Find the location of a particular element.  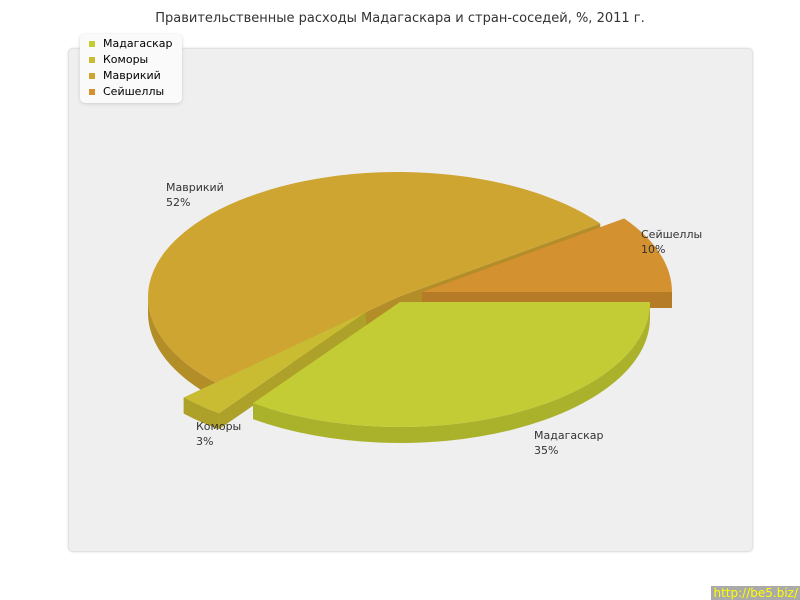

data-label-madagascar: Мадагаскар 35% is located at coordinates (569, 443).